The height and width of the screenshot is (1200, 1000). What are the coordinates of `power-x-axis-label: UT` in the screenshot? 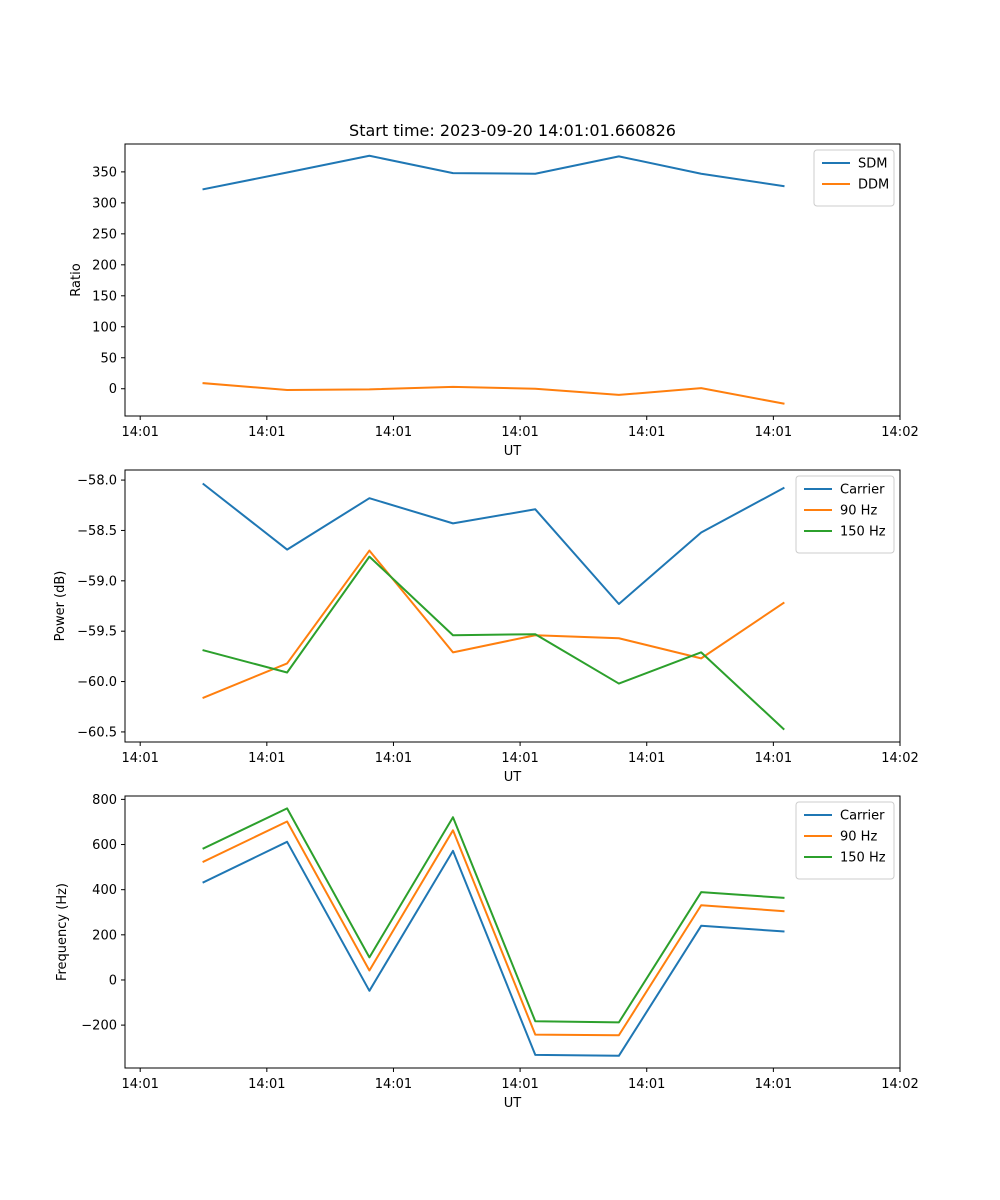 It's located at (513, 777).